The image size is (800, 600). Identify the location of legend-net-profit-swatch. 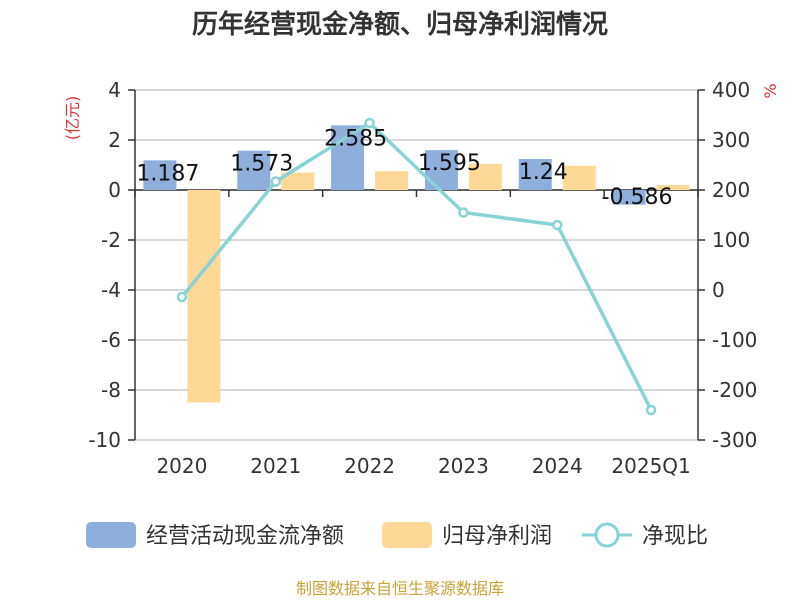
(407, 535).